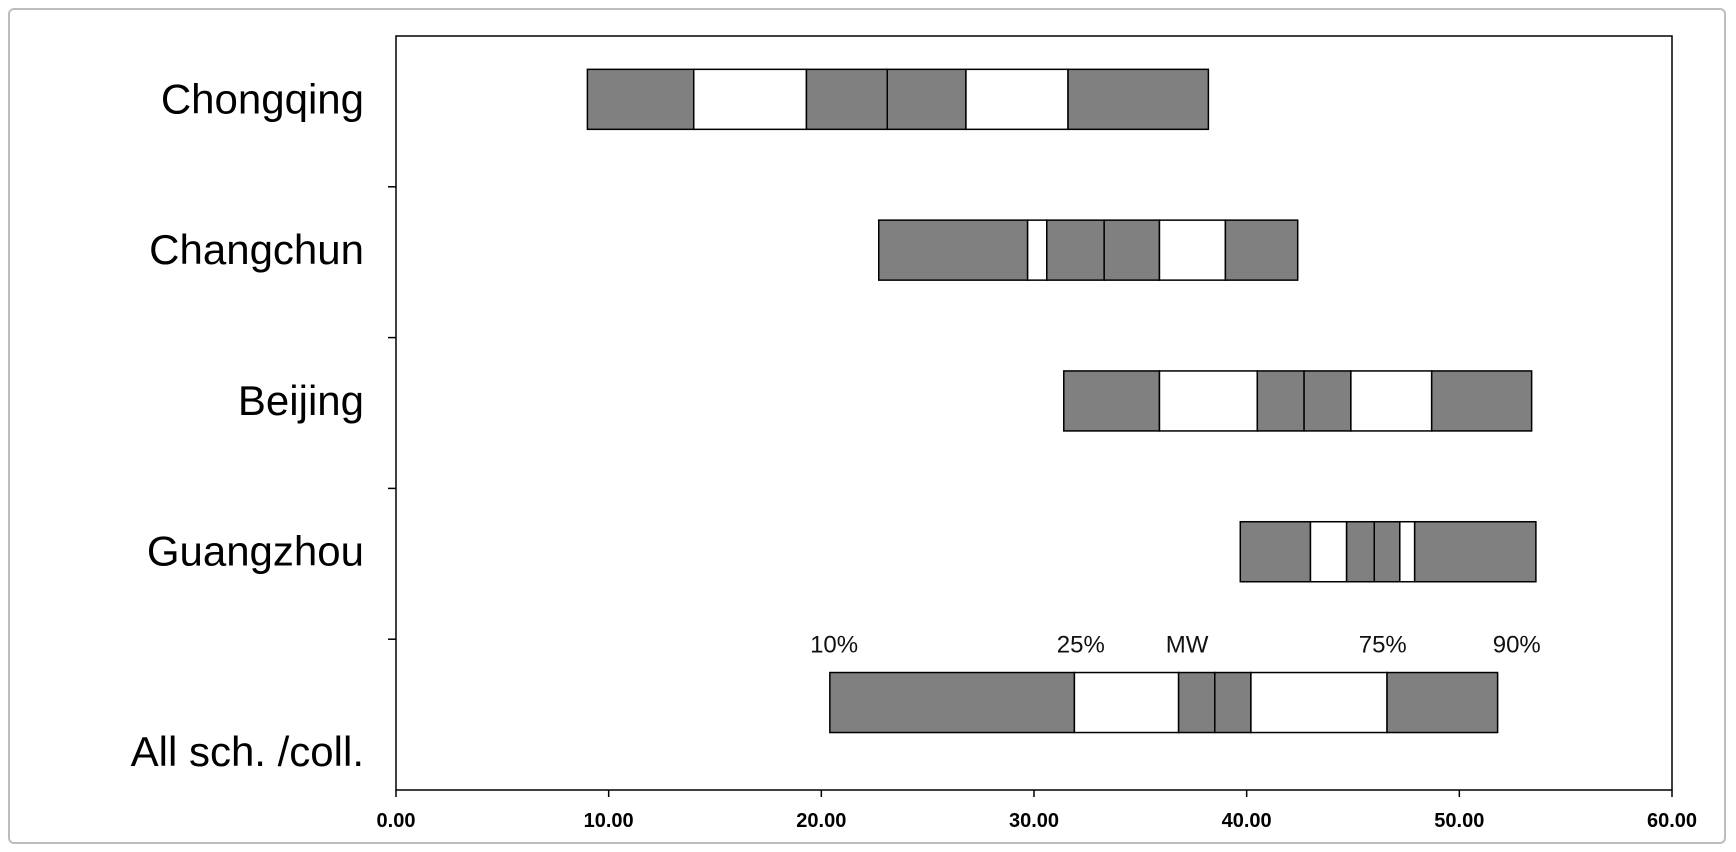 This screenshot has width=1736, height=852. Describe the element at coordinates (834, 645) in the screenshot. I see `annotation-label: 10%` at that location.